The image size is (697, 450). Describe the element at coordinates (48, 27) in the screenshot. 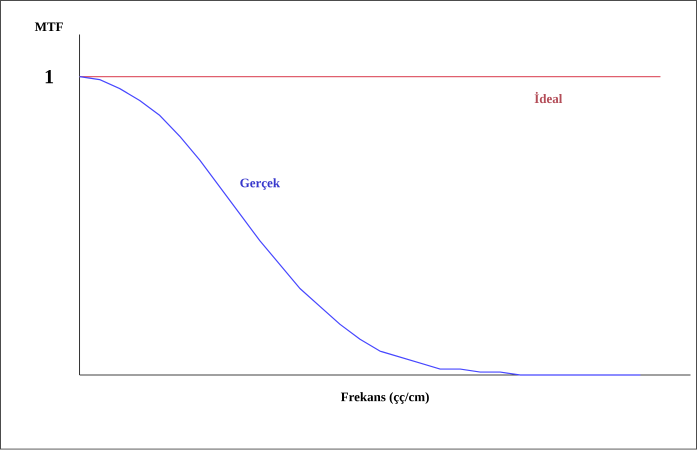

I see `y-axis-title: MTF` at that location.